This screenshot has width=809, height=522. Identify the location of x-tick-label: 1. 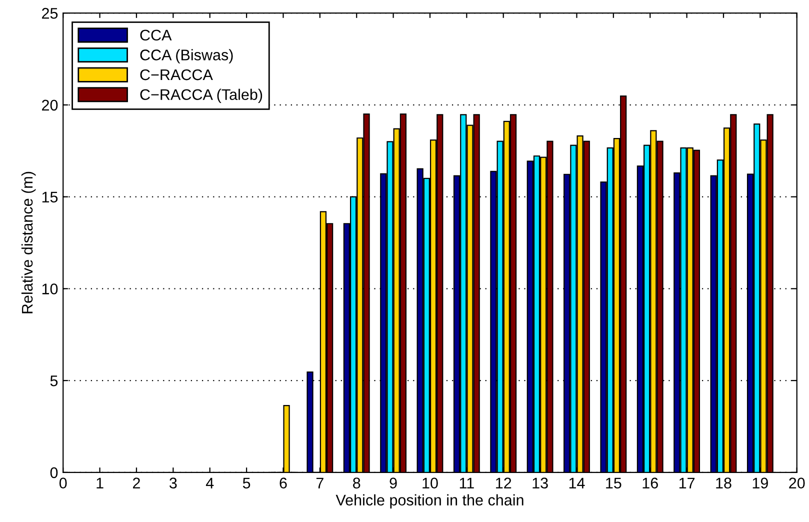
(100, 483).